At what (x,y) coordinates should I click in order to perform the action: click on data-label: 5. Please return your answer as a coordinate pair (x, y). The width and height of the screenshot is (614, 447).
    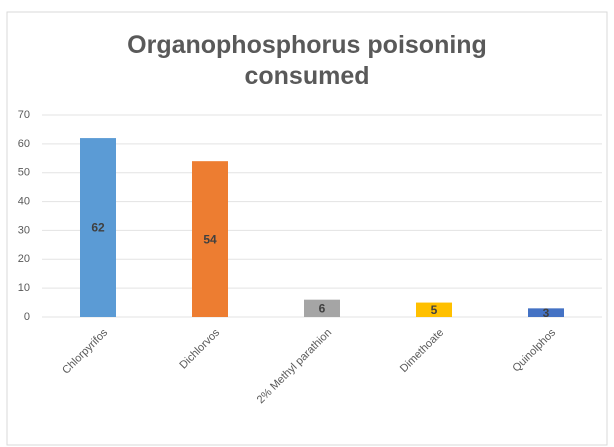
    Looking at the image, I should click on (434, 310).